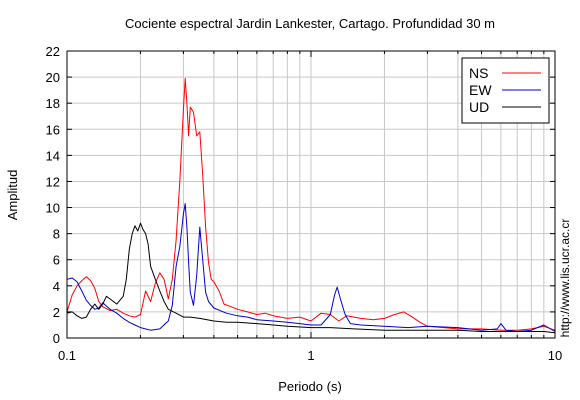 The height and width of the screenshot is (400, 580). I want to click on y-tick-label: 16, so click(53, 129).